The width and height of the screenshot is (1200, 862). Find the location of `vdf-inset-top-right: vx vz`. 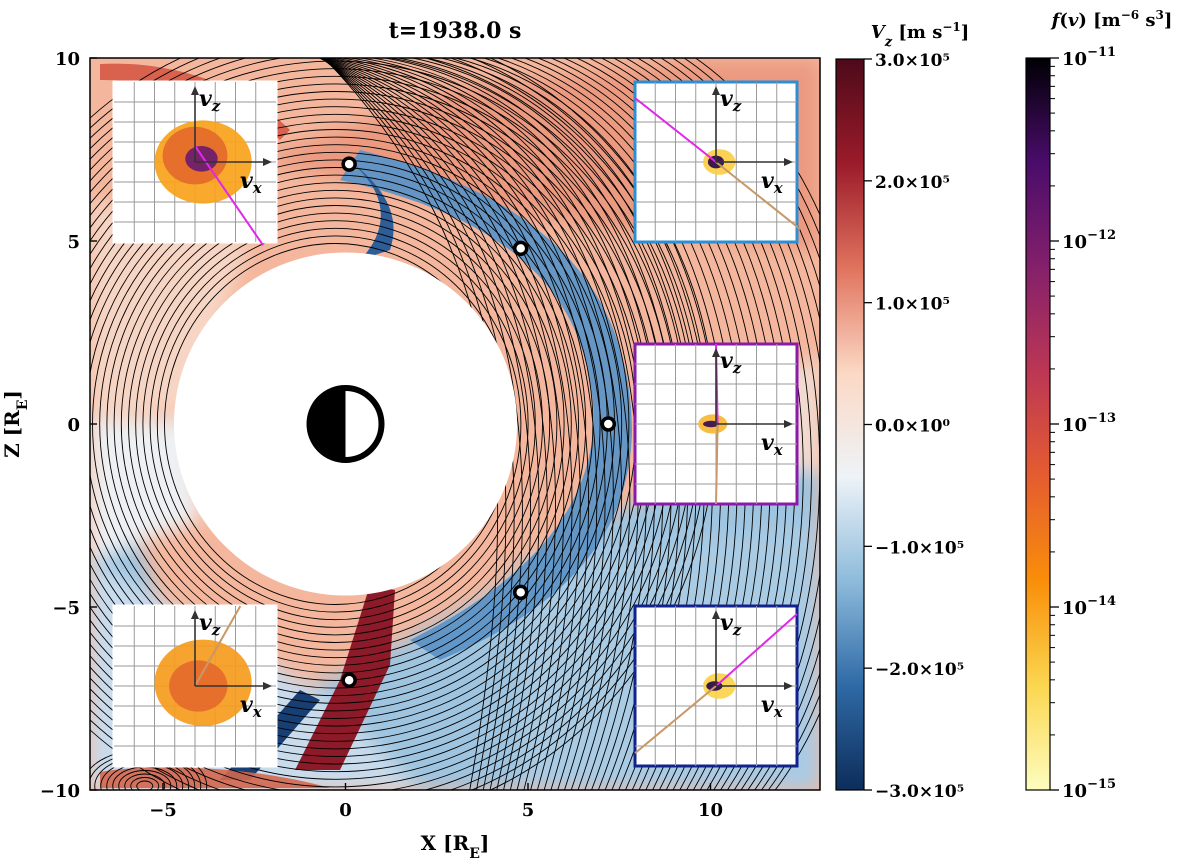

vdf-inset-top-right: vx vz is located at coordinates (717, 162).